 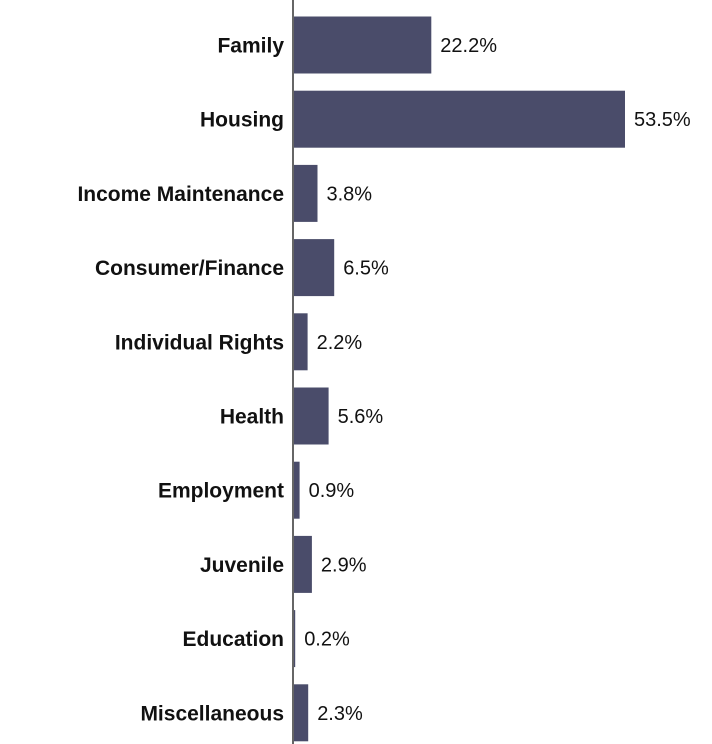 I want to click on value-label: 0.2%, so click(x=327, y=640).